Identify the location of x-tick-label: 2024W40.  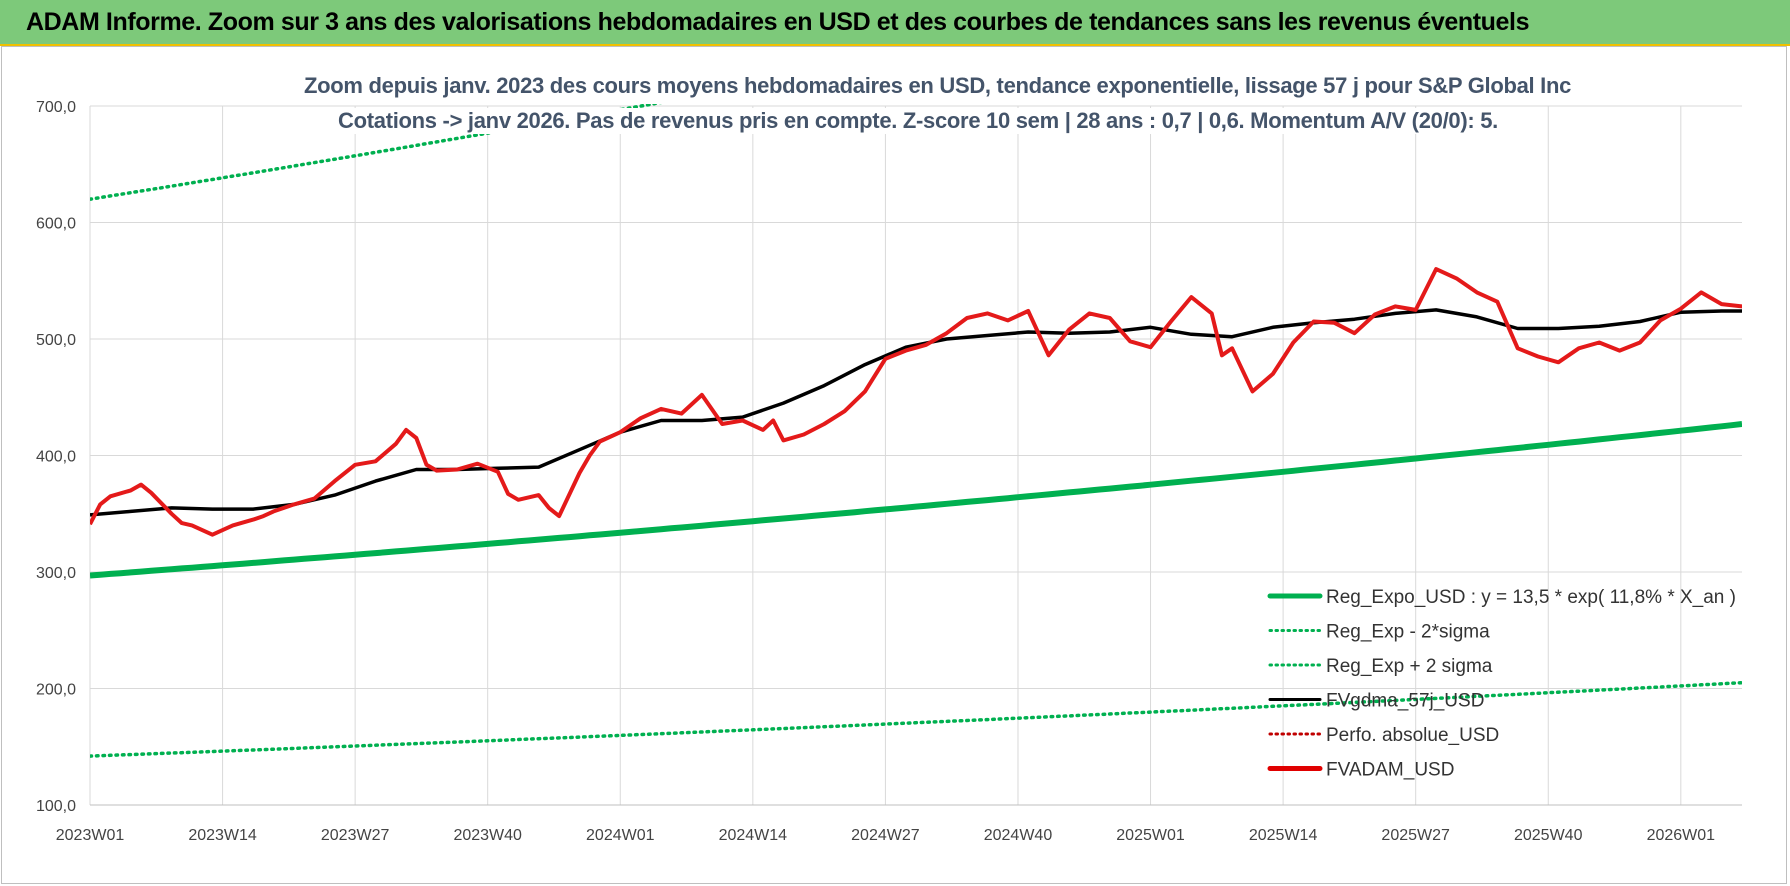
(1018, 835).